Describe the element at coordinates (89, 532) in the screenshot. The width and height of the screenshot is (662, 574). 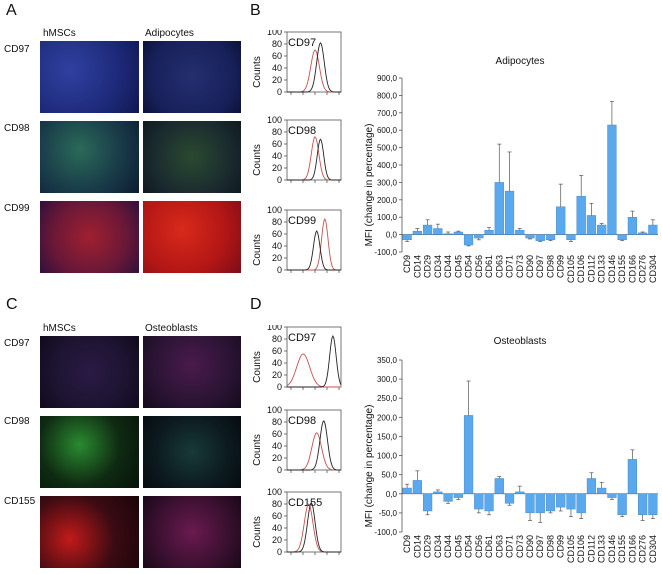
I see `micrograph-hmscs-cd155` at that location.